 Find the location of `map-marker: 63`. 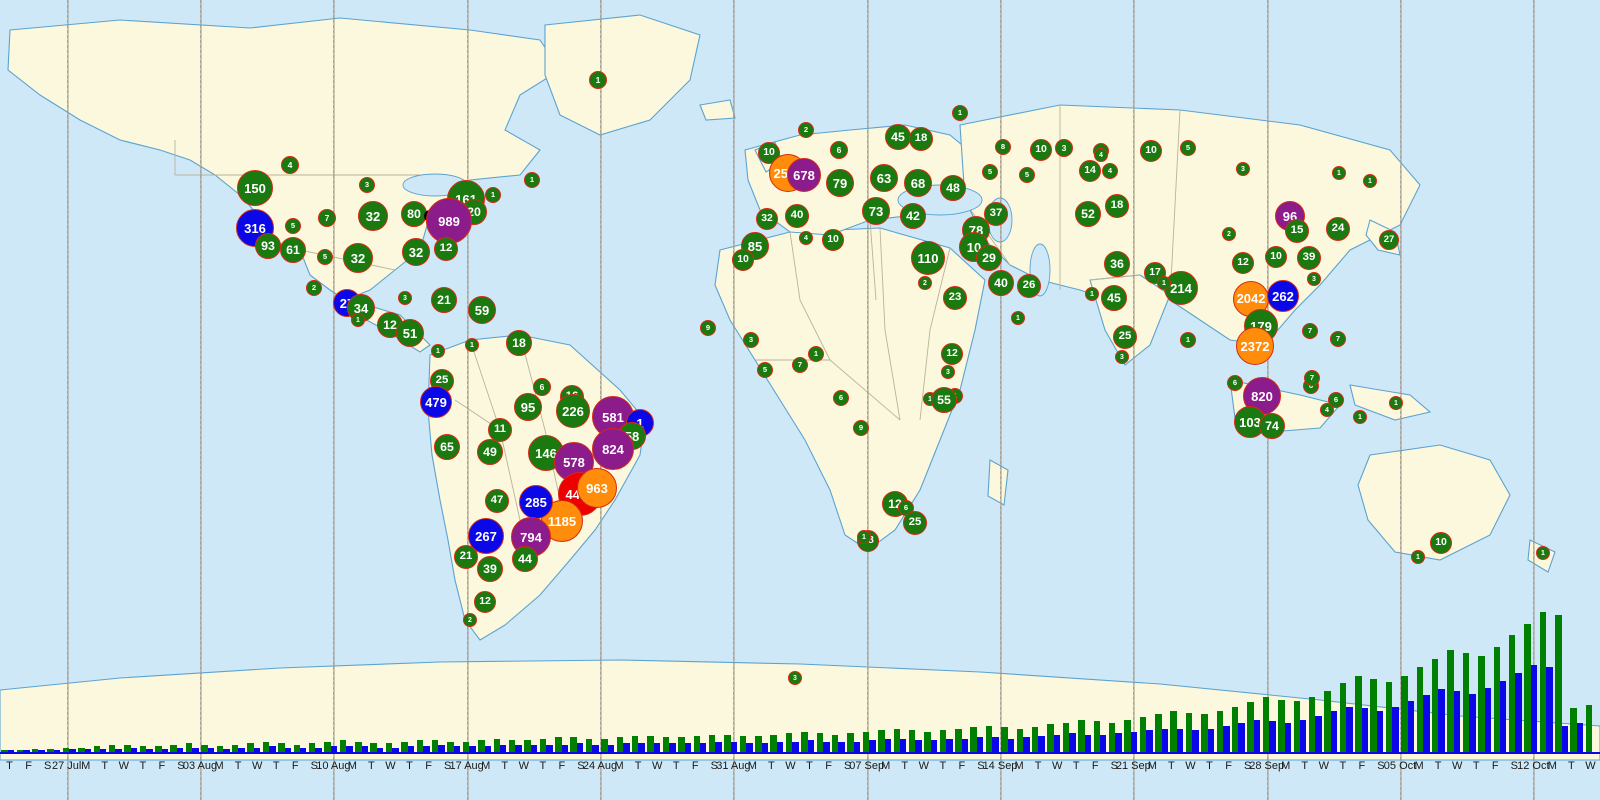

map-marker: 63 is located at coordinates (884, 178).